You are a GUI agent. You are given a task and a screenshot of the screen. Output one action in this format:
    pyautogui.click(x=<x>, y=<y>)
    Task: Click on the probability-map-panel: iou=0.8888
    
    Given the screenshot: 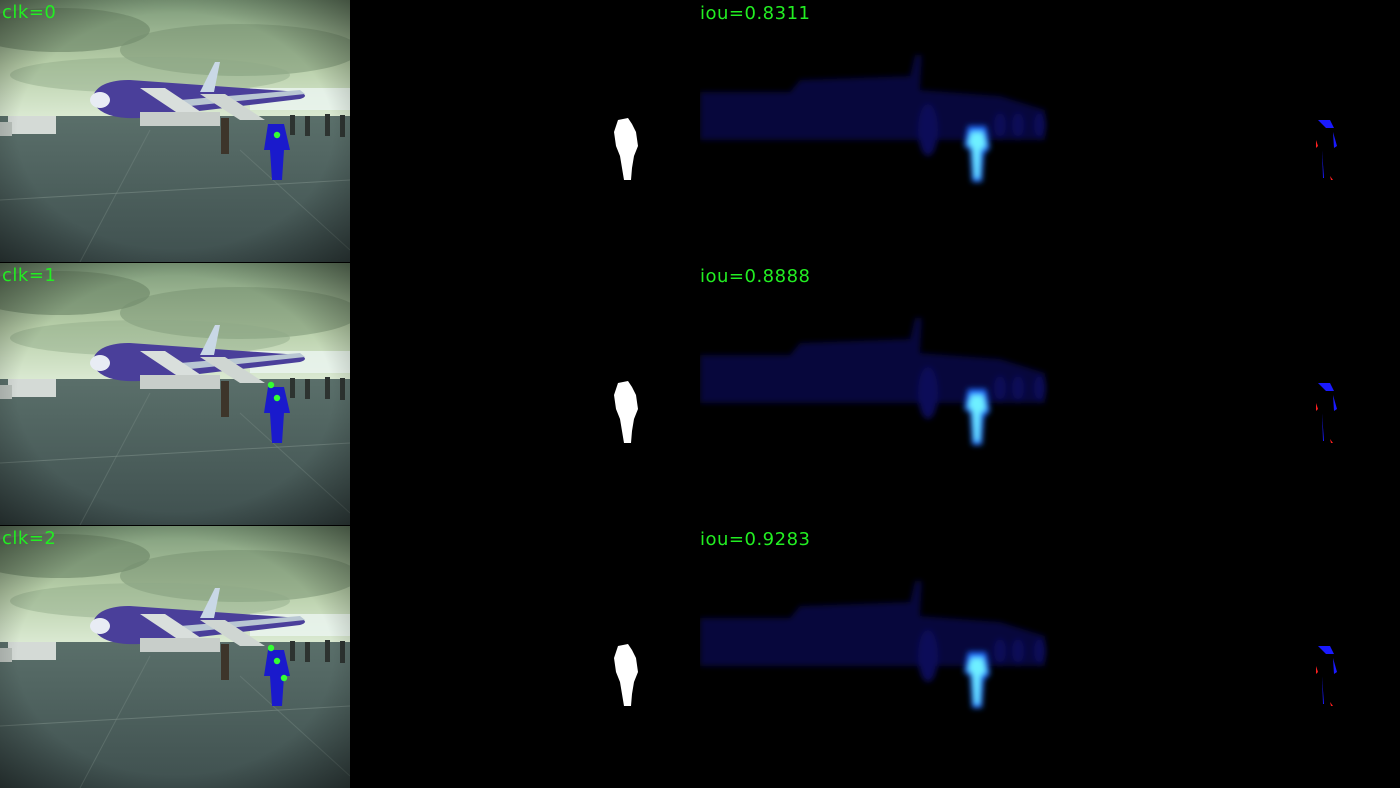 What is the action you would take?
    pyautogui.click(x=875, y=394)
    